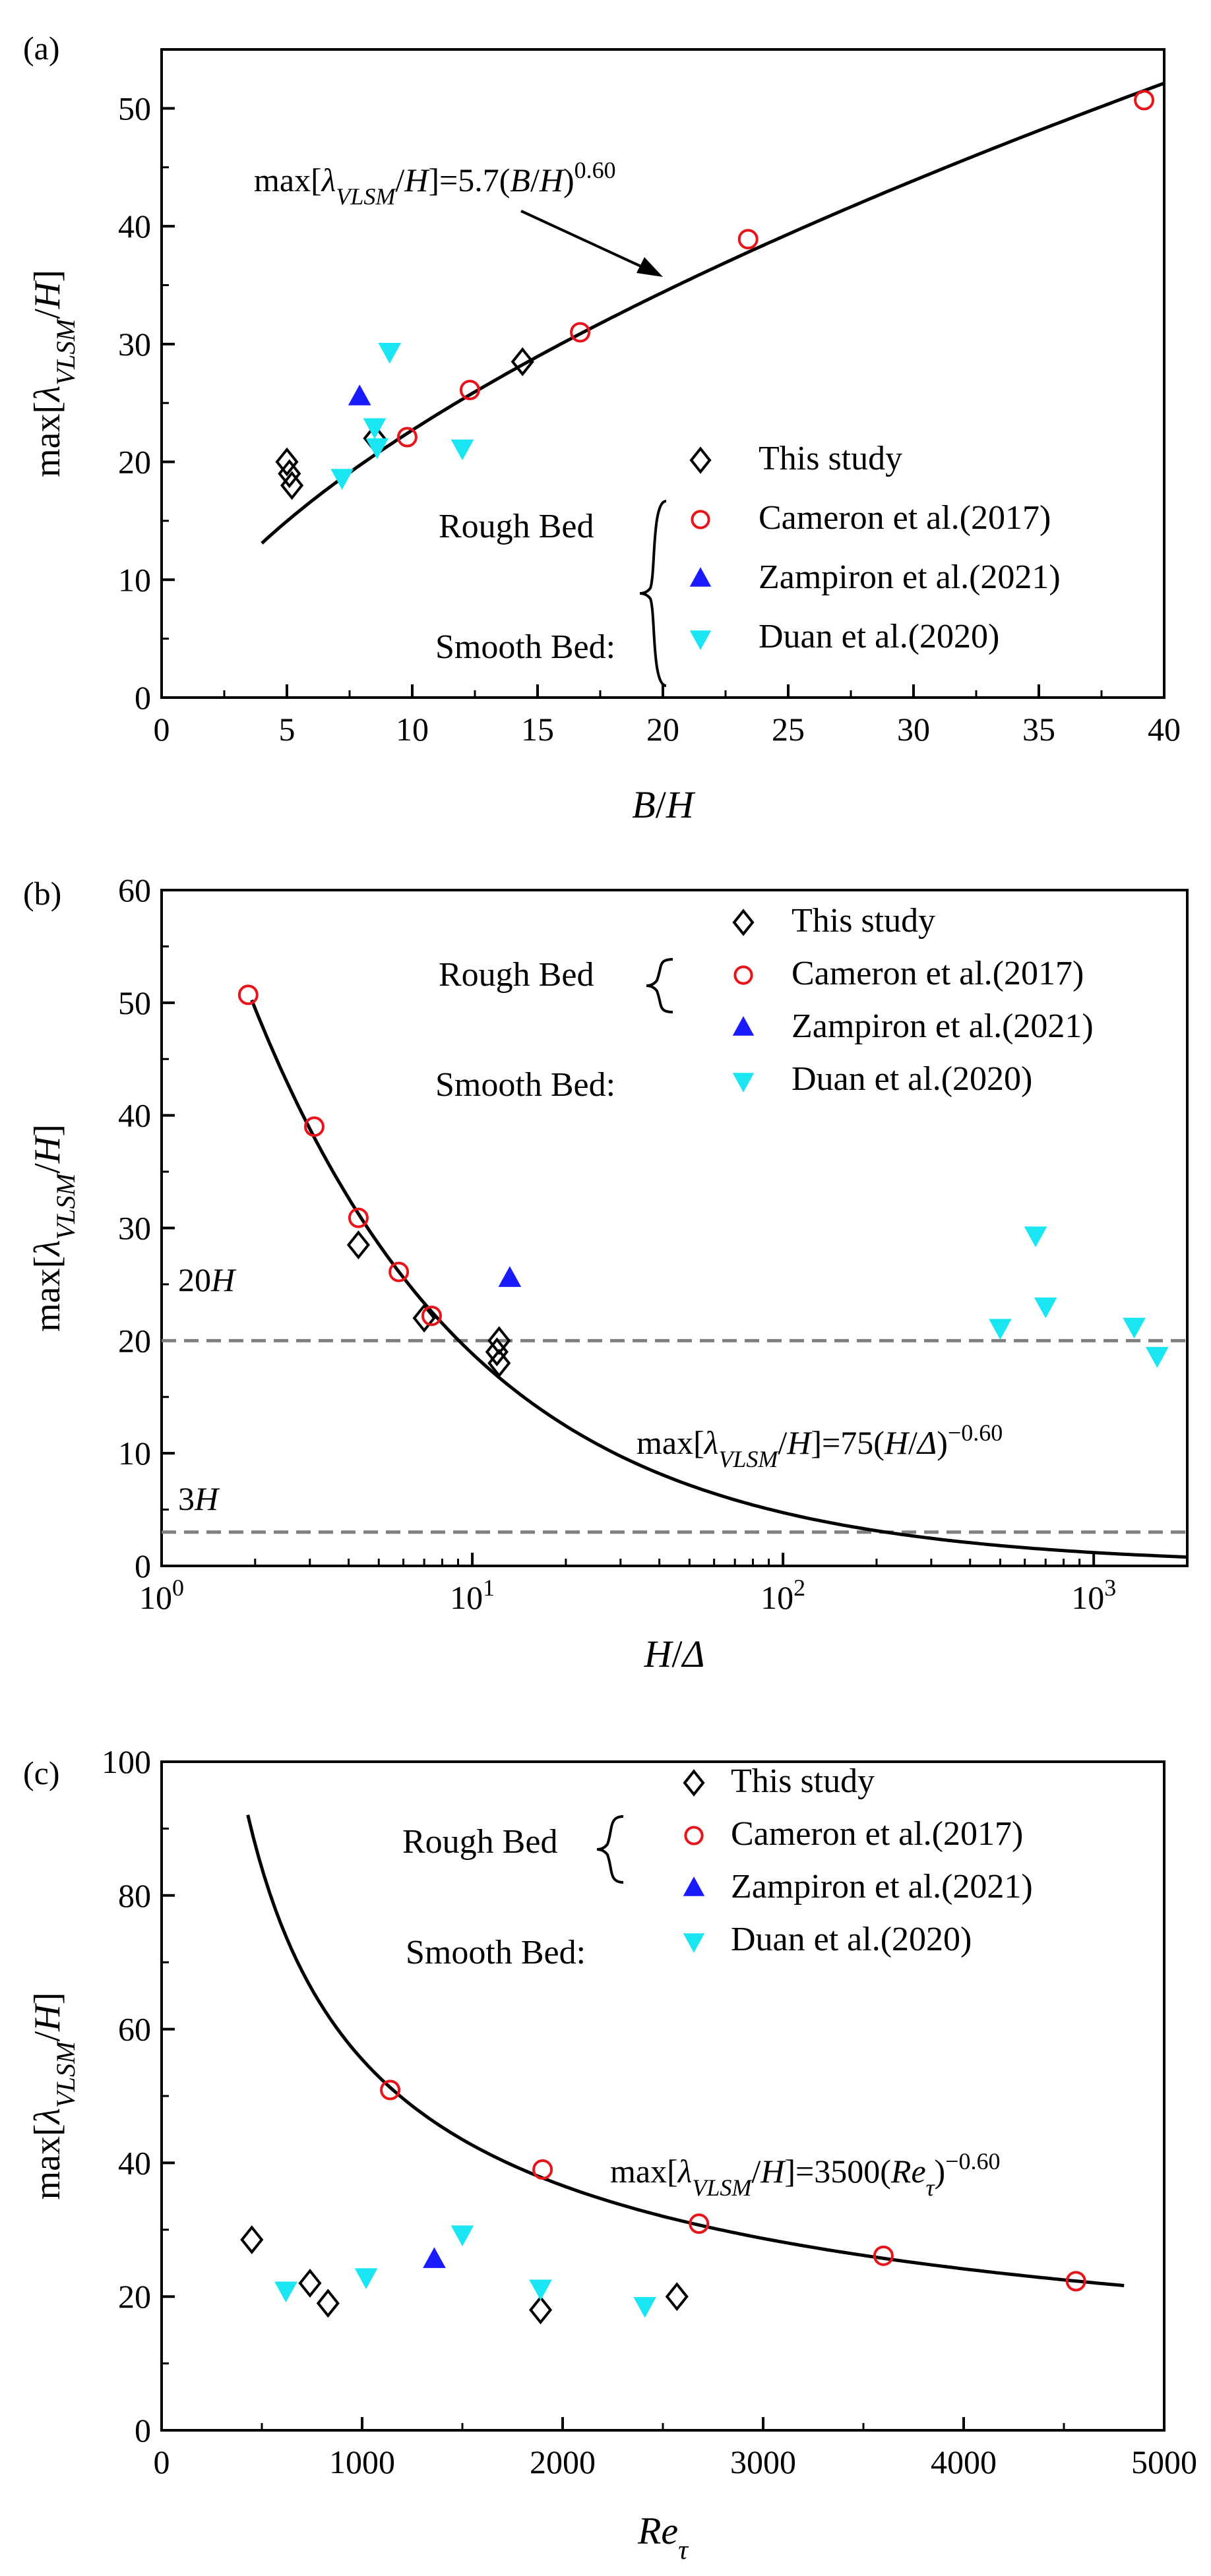 The image size is (1211, 2576). I want to click on x-tick-label: 10³, so click(1093, 1595).